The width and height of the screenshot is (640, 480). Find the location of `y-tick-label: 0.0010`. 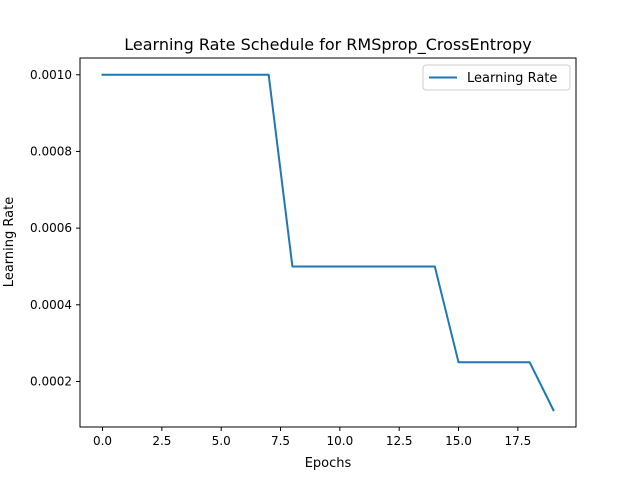

y-tick-label: 0.0010 is located at coordinates (51, 75).